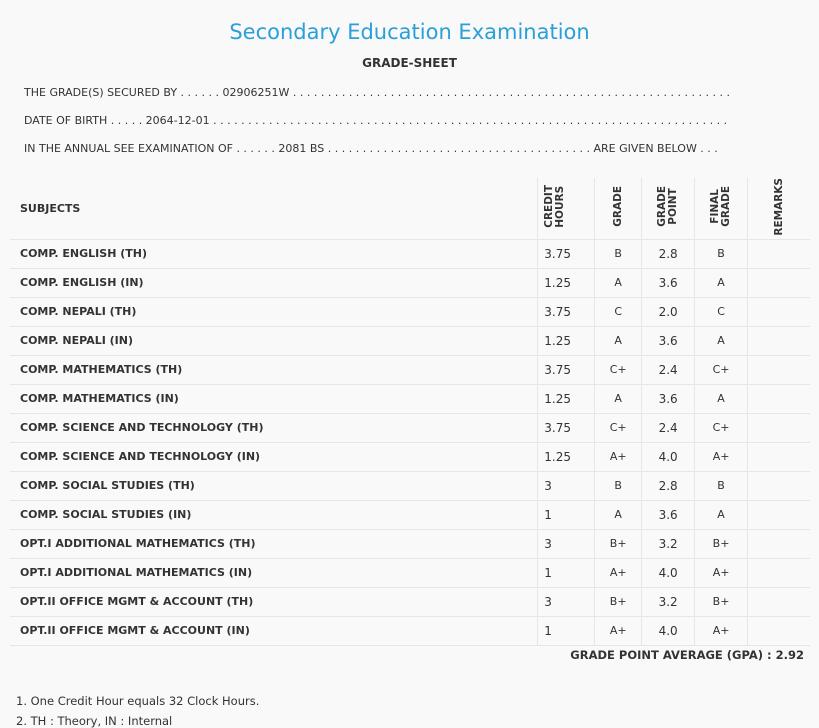 This screenshot has width=819, height=728. I want to click on header-grade: GRADE, so click(618, 209).